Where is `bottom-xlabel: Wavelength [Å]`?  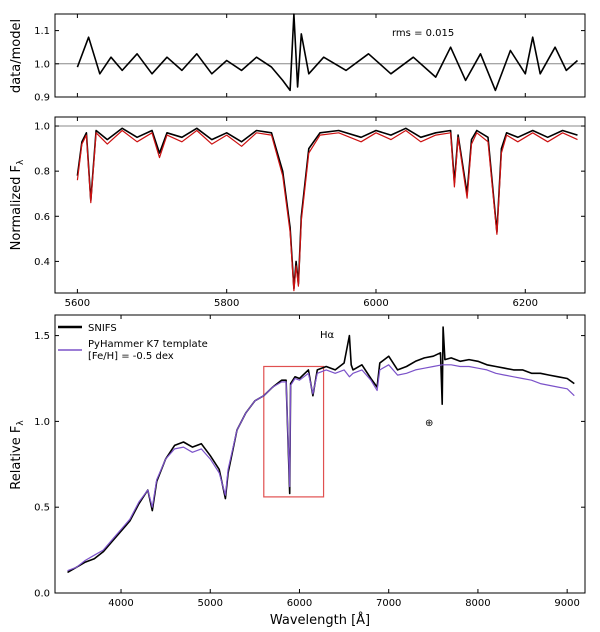
bottom-xlabel: Wavelength [Å] is located at coordinates (320, 620).